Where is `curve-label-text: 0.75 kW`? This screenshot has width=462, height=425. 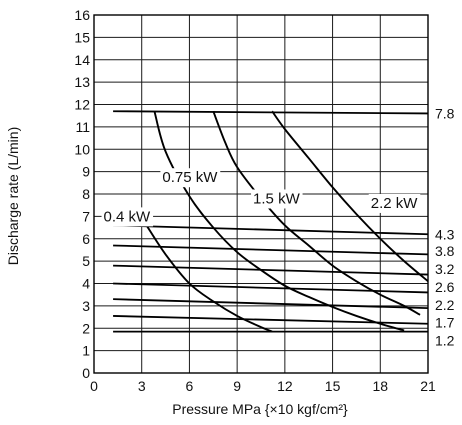 curve-label-text: 0.75 kW is located at coordinates (190, 177).